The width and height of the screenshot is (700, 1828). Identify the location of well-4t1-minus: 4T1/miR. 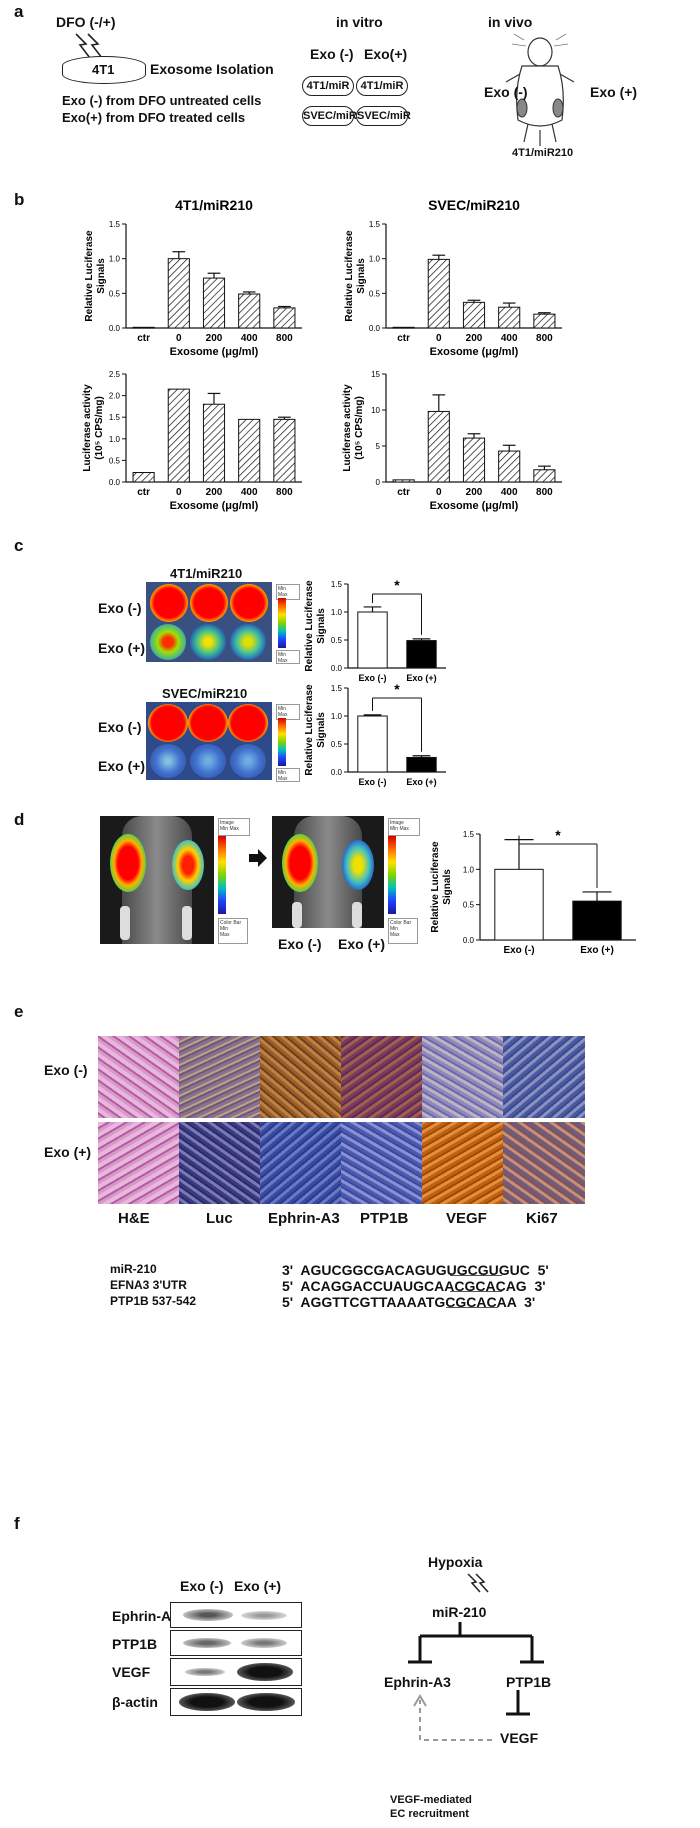
(328, 86).